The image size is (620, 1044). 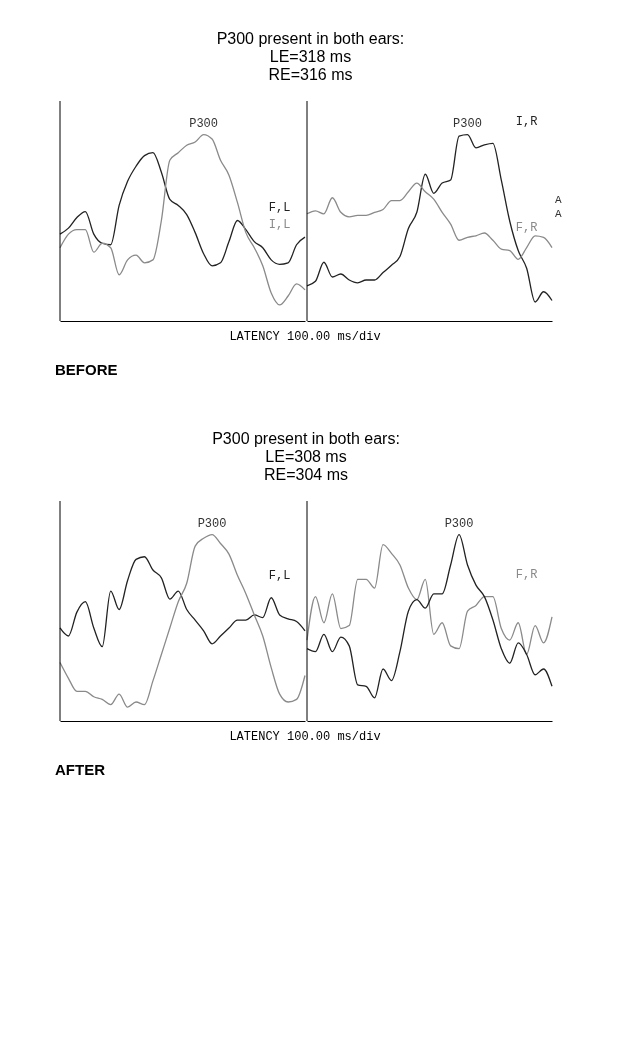 What do you see at coordinates (279, 576) in the screenshot?
I see `series-label: F,L` at bounding box center [279, 576].